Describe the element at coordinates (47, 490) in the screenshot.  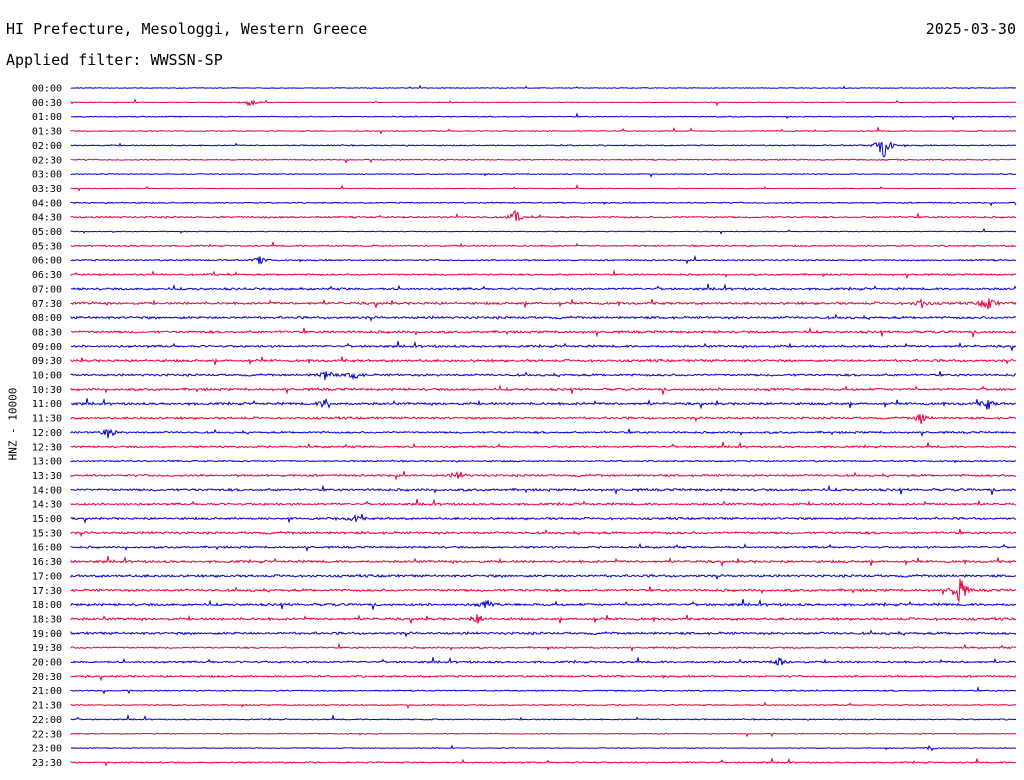
I see `row-time-label: 14:00` at that location.